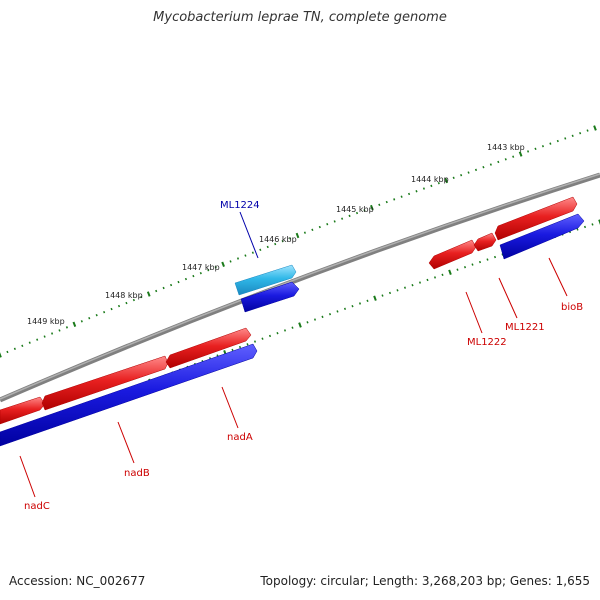 This screenshot has height=600, width=600. I want to click on biob-cds-arrow, so click(536, 218).